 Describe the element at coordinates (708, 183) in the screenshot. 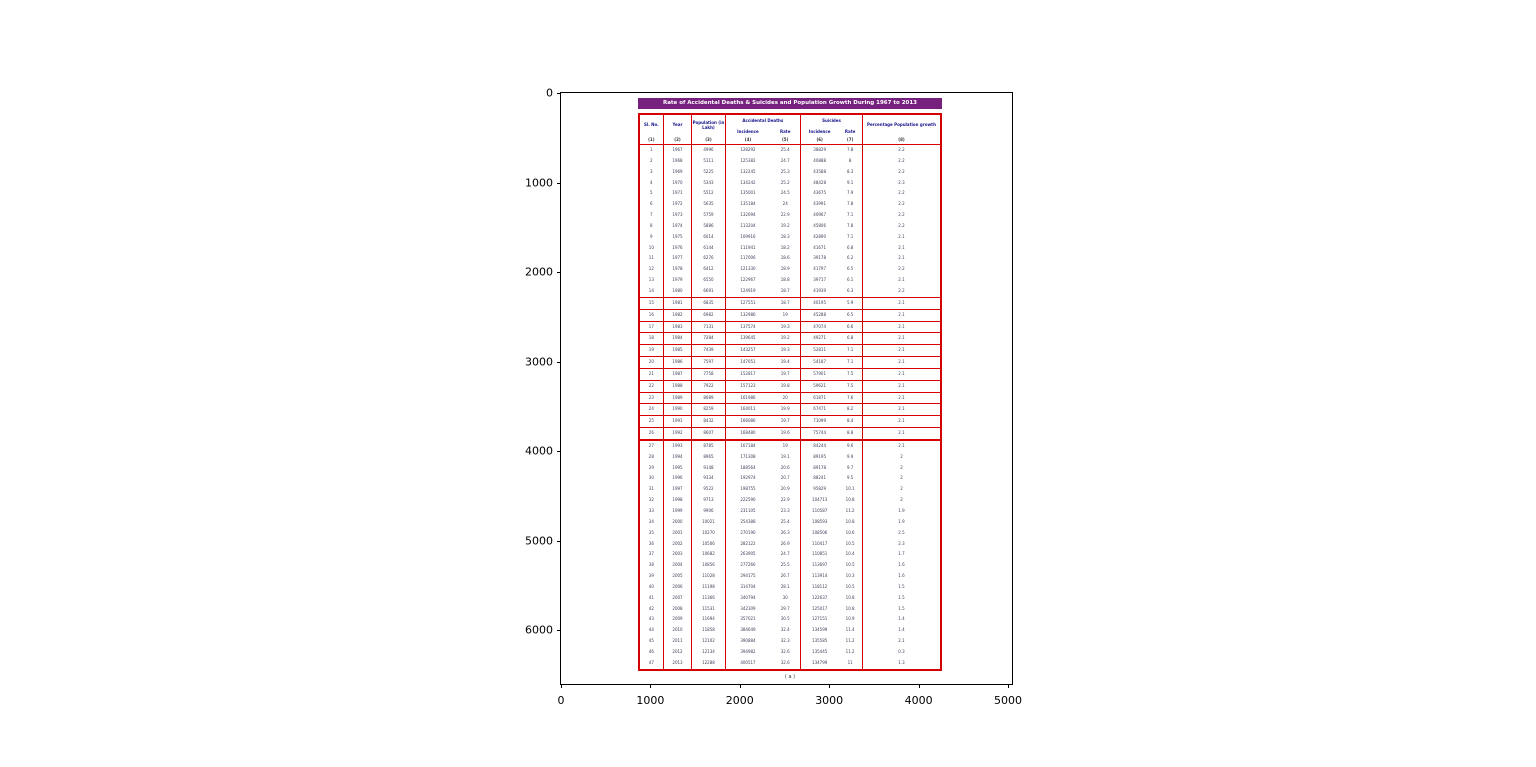

I see `table-cell: 5343` at that location.